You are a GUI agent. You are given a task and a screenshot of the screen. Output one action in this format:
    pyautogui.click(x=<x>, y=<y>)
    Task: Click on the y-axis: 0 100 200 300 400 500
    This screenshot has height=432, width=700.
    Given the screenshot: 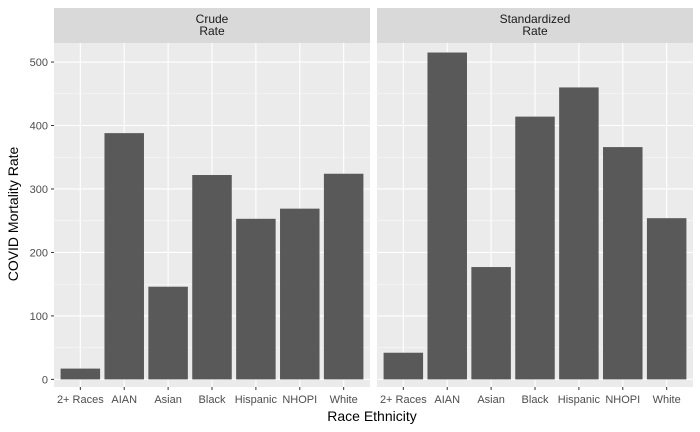 What is the action you would take?
    pyautogui.click(x=42, y=221)
    